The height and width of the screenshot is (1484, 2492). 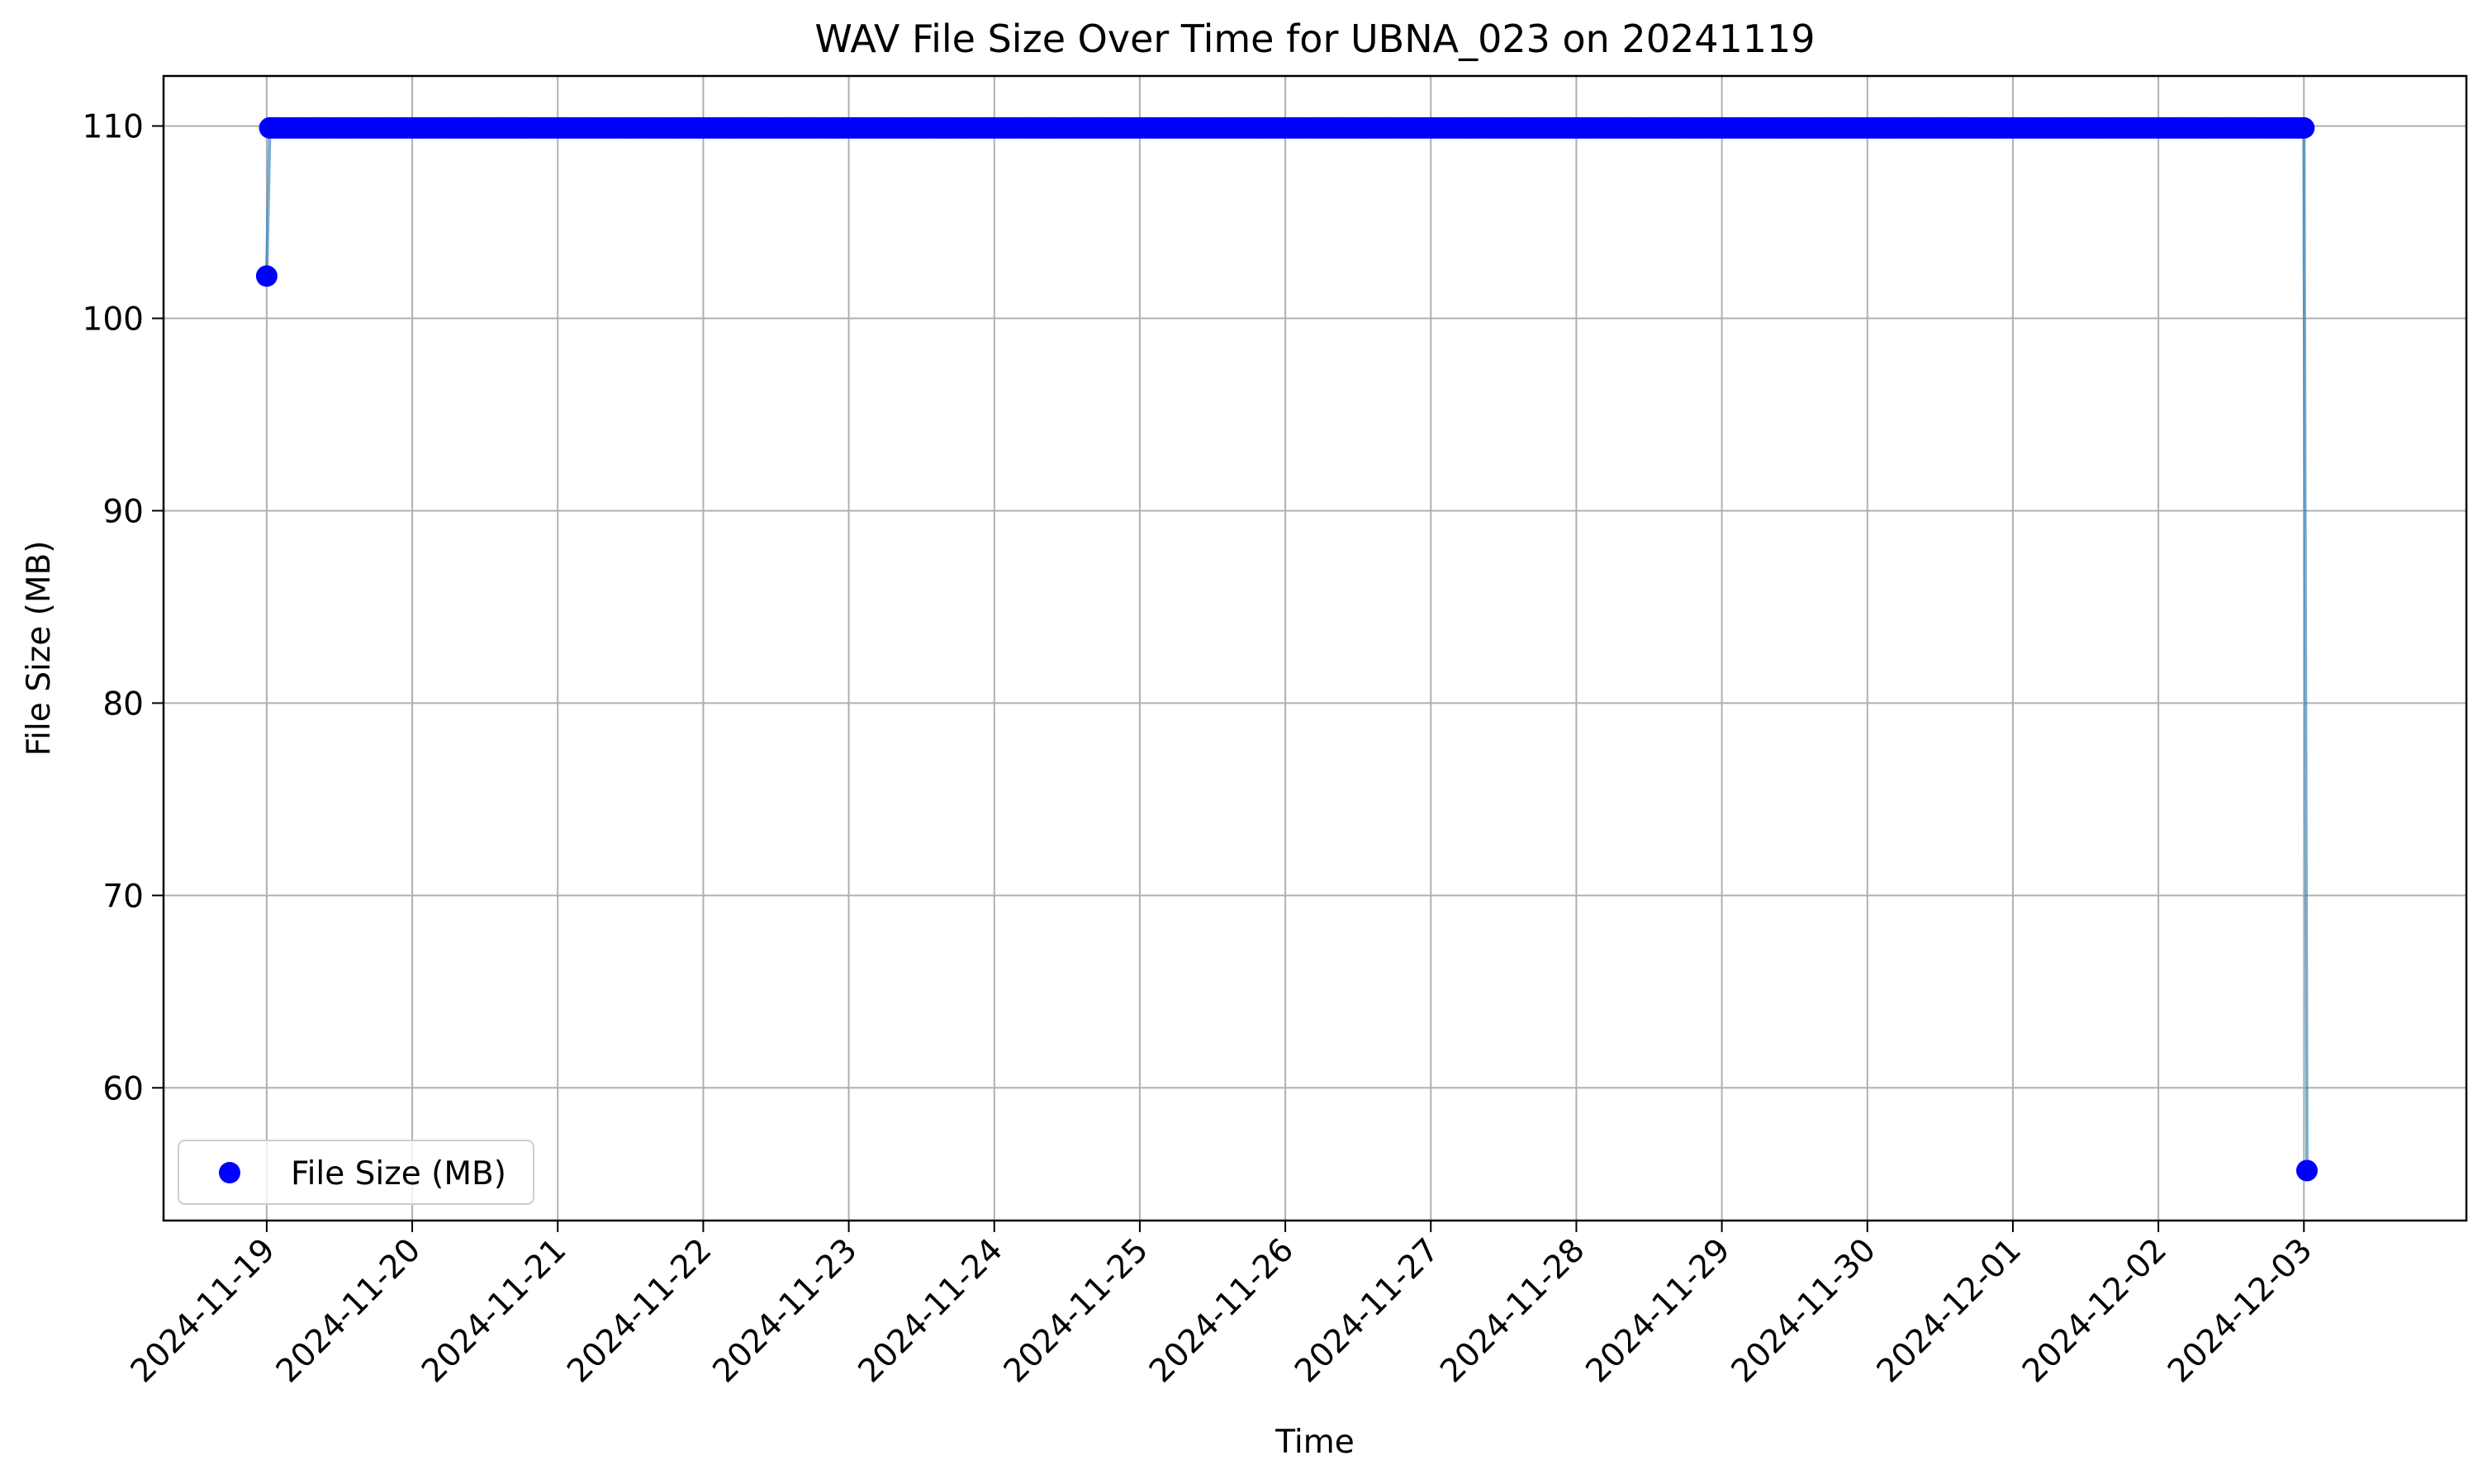 I want to click on x-axis-label: Time, so click(x=1314, y=1442).